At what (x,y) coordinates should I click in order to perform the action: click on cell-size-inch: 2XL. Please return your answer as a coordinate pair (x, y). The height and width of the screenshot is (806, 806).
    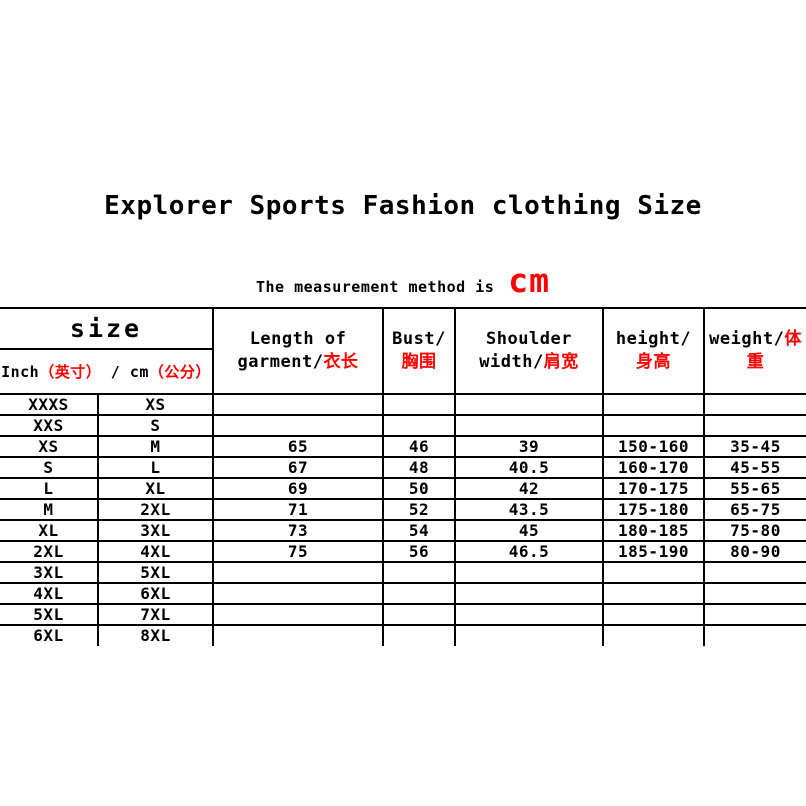
    Looking at the image, I should click on (49, 551).